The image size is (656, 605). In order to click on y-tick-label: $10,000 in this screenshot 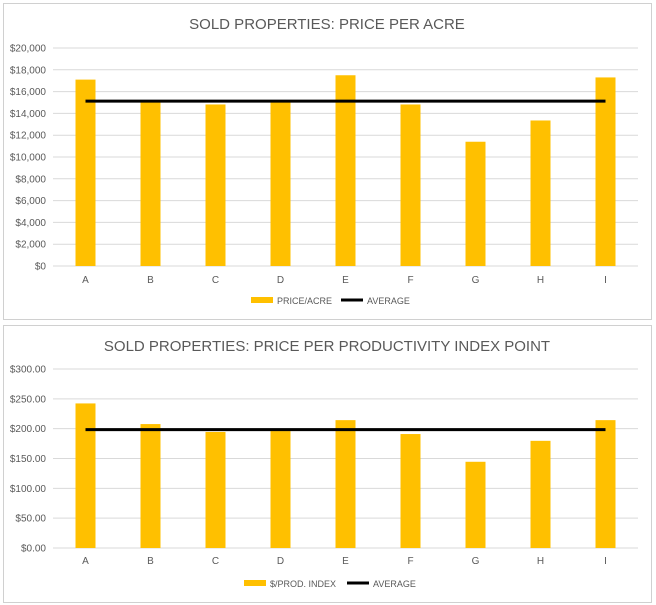, I will do `click(28, 158)`.